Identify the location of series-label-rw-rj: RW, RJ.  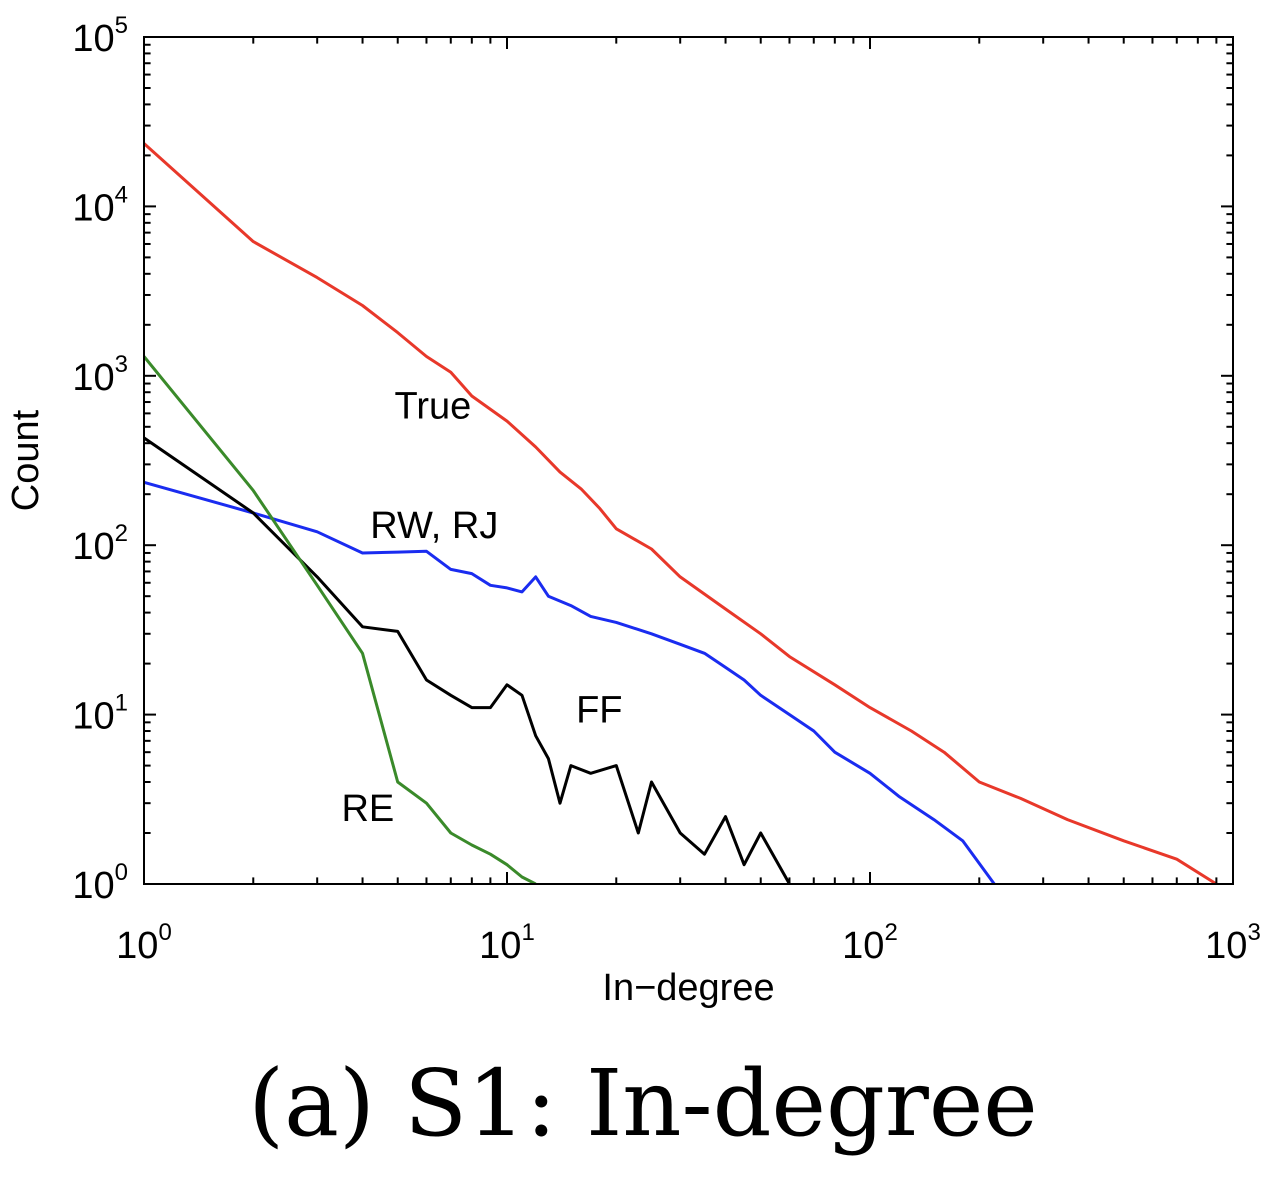
(434, 526).